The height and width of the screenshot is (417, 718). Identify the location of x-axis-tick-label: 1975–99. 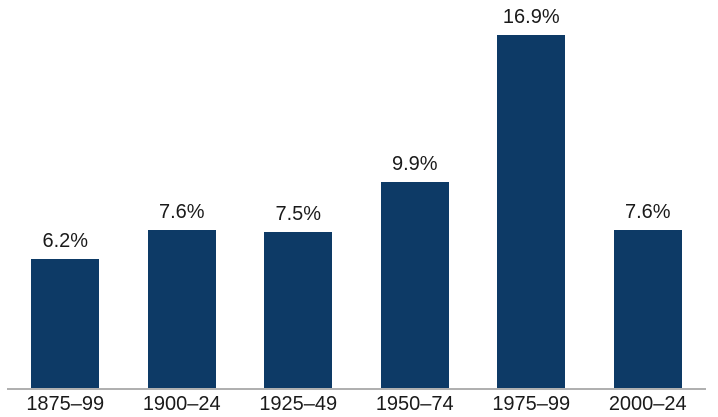
(531, 404).